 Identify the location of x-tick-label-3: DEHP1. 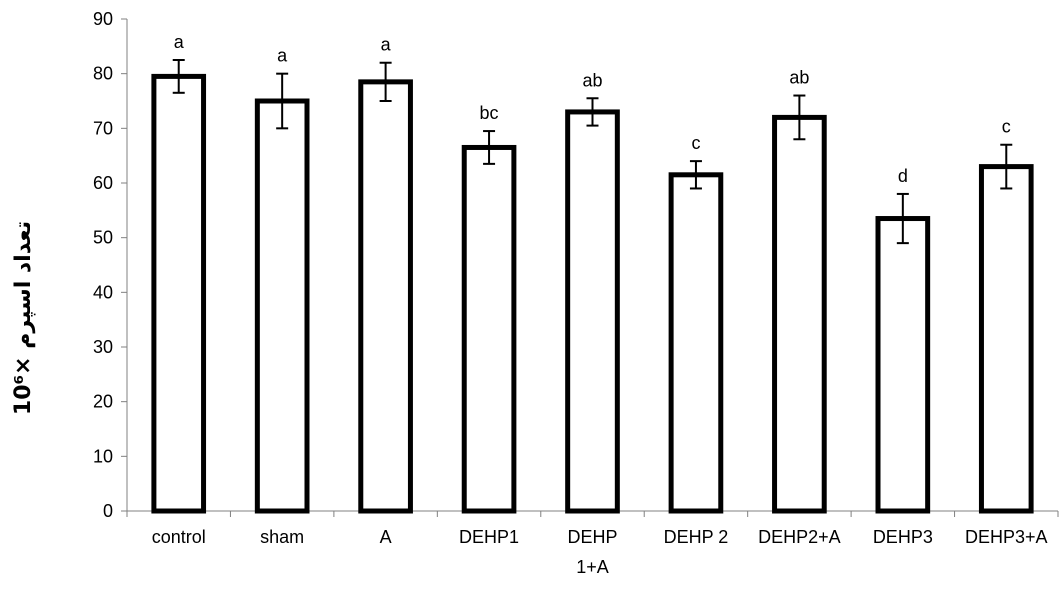
(489, 537).